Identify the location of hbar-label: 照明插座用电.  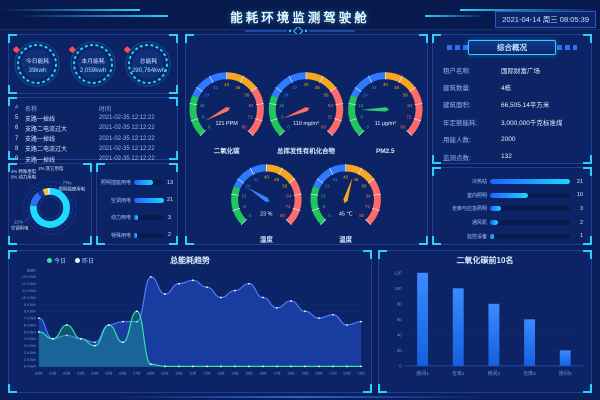
(115, 183).